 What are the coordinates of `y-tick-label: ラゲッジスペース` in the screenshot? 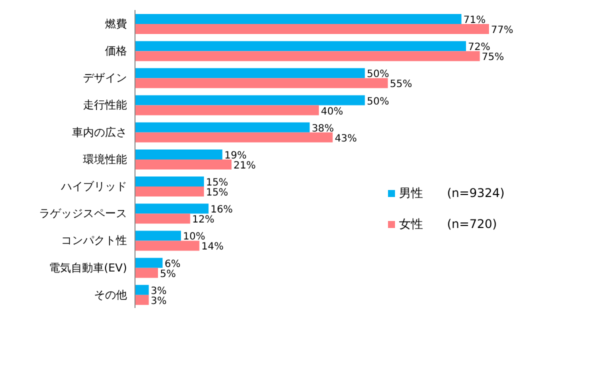 It's located at (83, 213).